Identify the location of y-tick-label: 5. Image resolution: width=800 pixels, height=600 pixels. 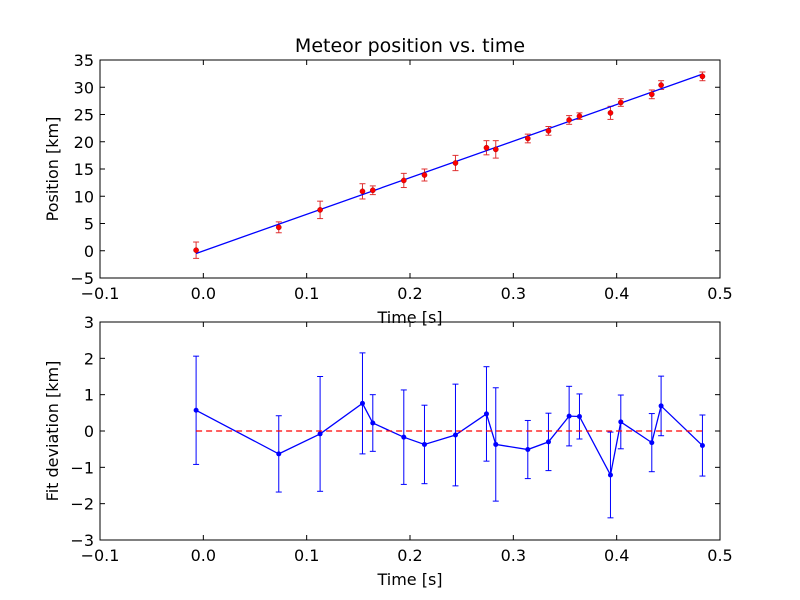
(89, 224).